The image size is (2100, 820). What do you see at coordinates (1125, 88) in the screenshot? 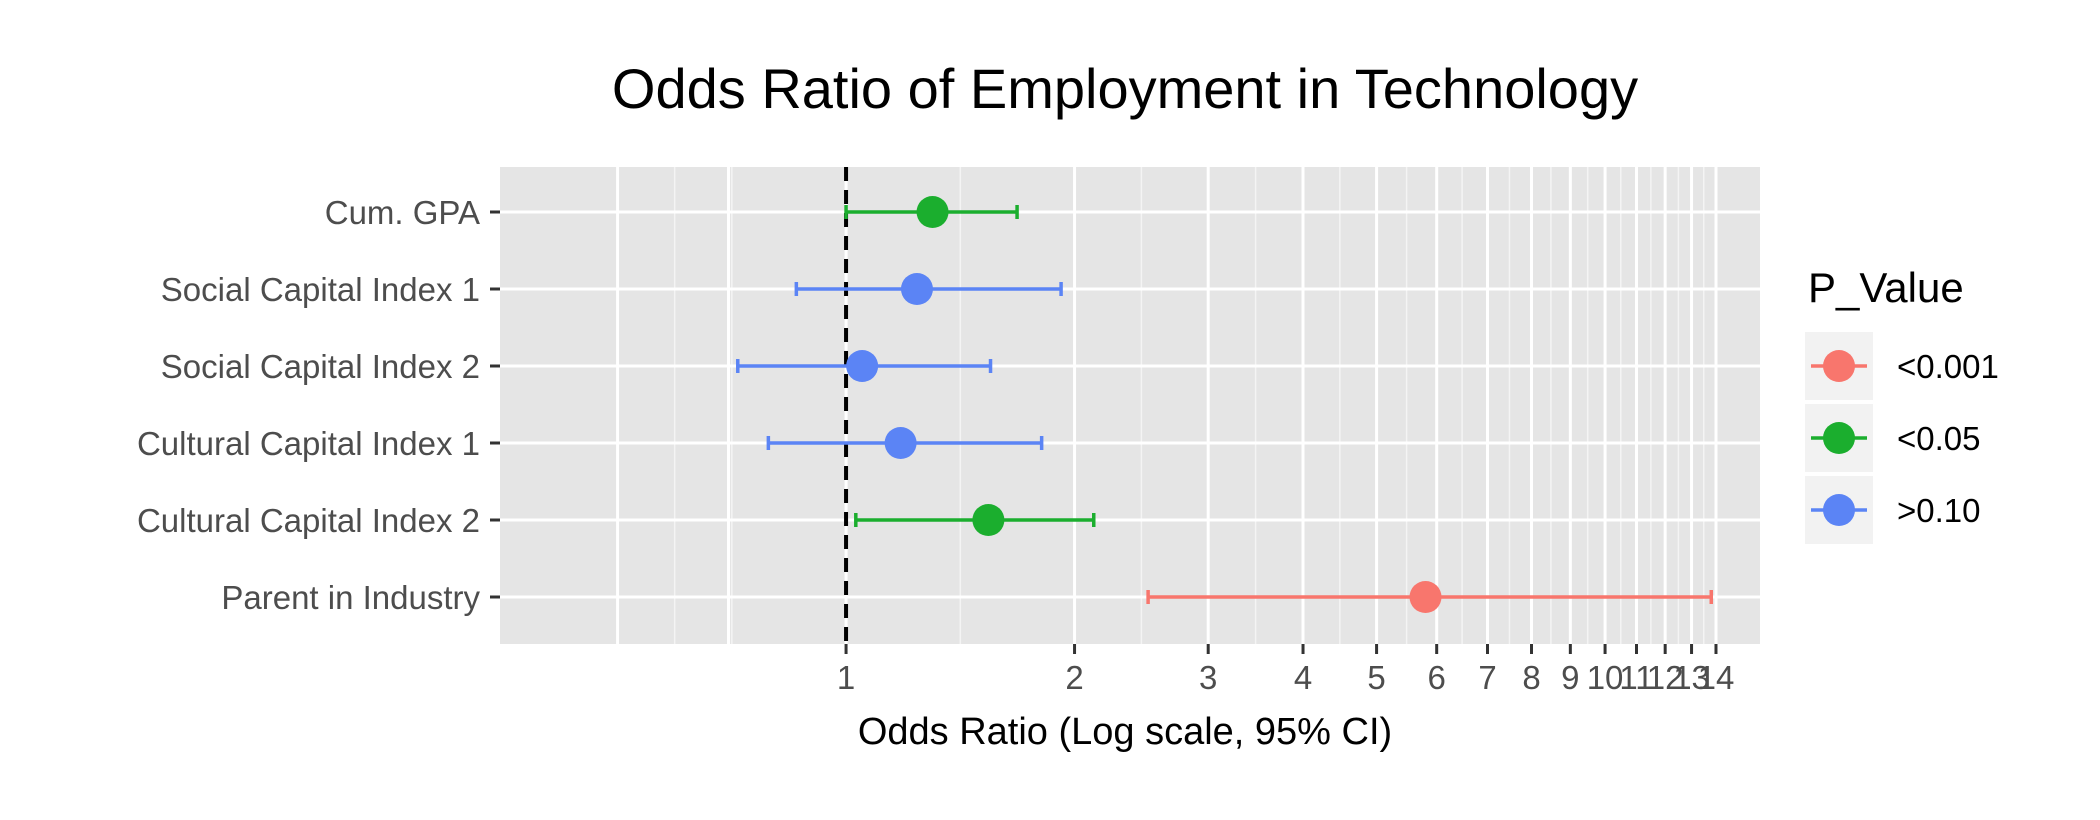
I see `chart-title: Odds Ratio of Employment in Technology` at bounding box center [1125, 88].